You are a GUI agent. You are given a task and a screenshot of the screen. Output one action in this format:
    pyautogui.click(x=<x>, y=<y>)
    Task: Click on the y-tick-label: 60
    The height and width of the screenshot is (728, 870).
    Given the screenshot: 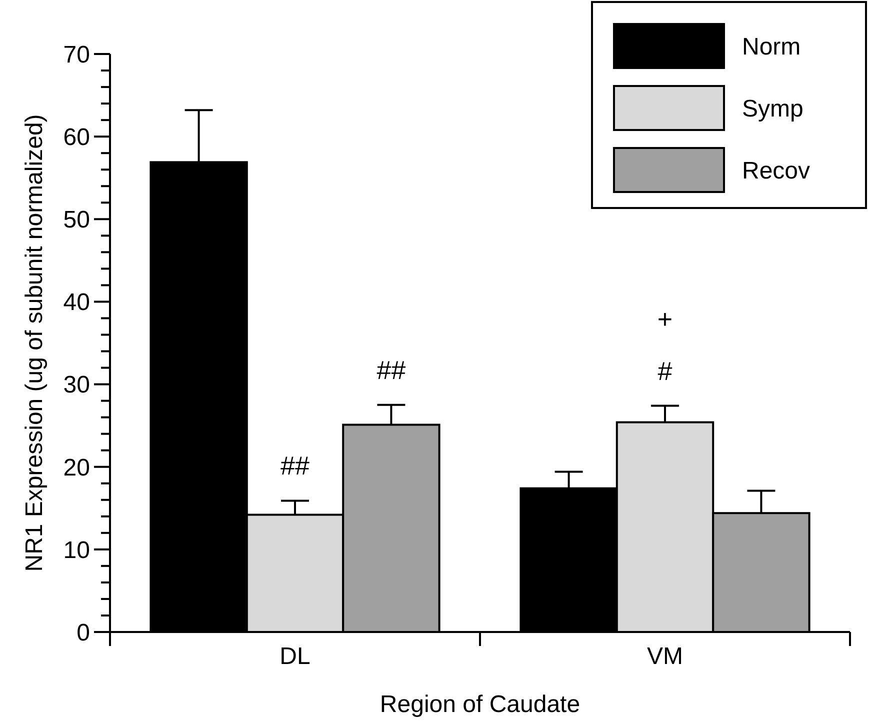 What is the action you would take?
    pyautogui.click(x=76, y=137)
    